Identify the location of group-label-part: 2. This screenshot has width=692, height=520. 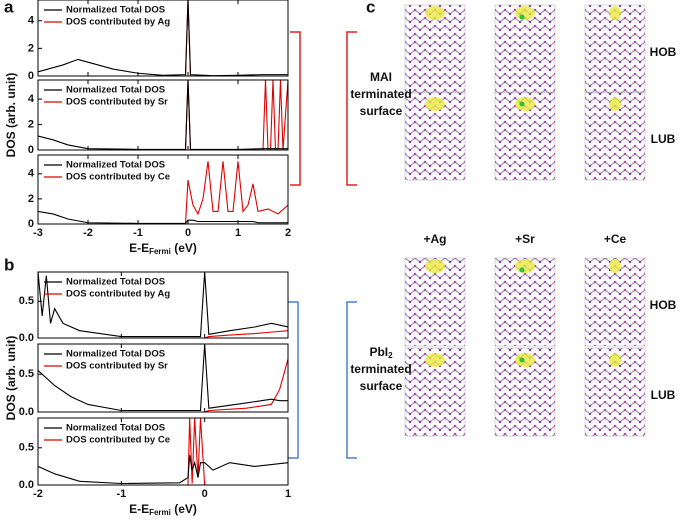
(390, 355).